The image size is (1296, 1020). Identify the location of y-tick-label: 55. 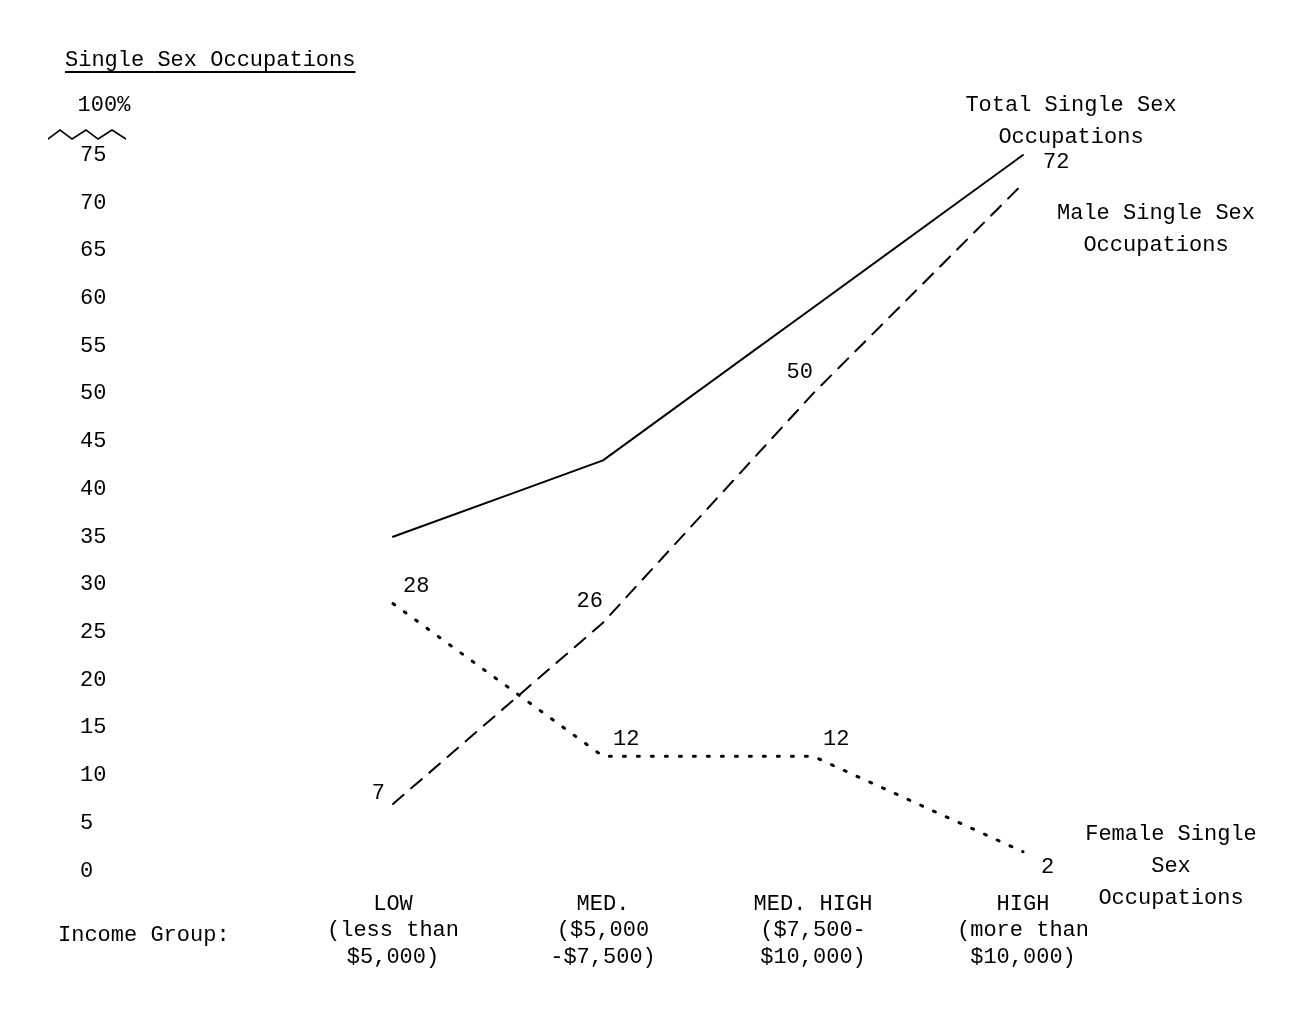
(93, 346).